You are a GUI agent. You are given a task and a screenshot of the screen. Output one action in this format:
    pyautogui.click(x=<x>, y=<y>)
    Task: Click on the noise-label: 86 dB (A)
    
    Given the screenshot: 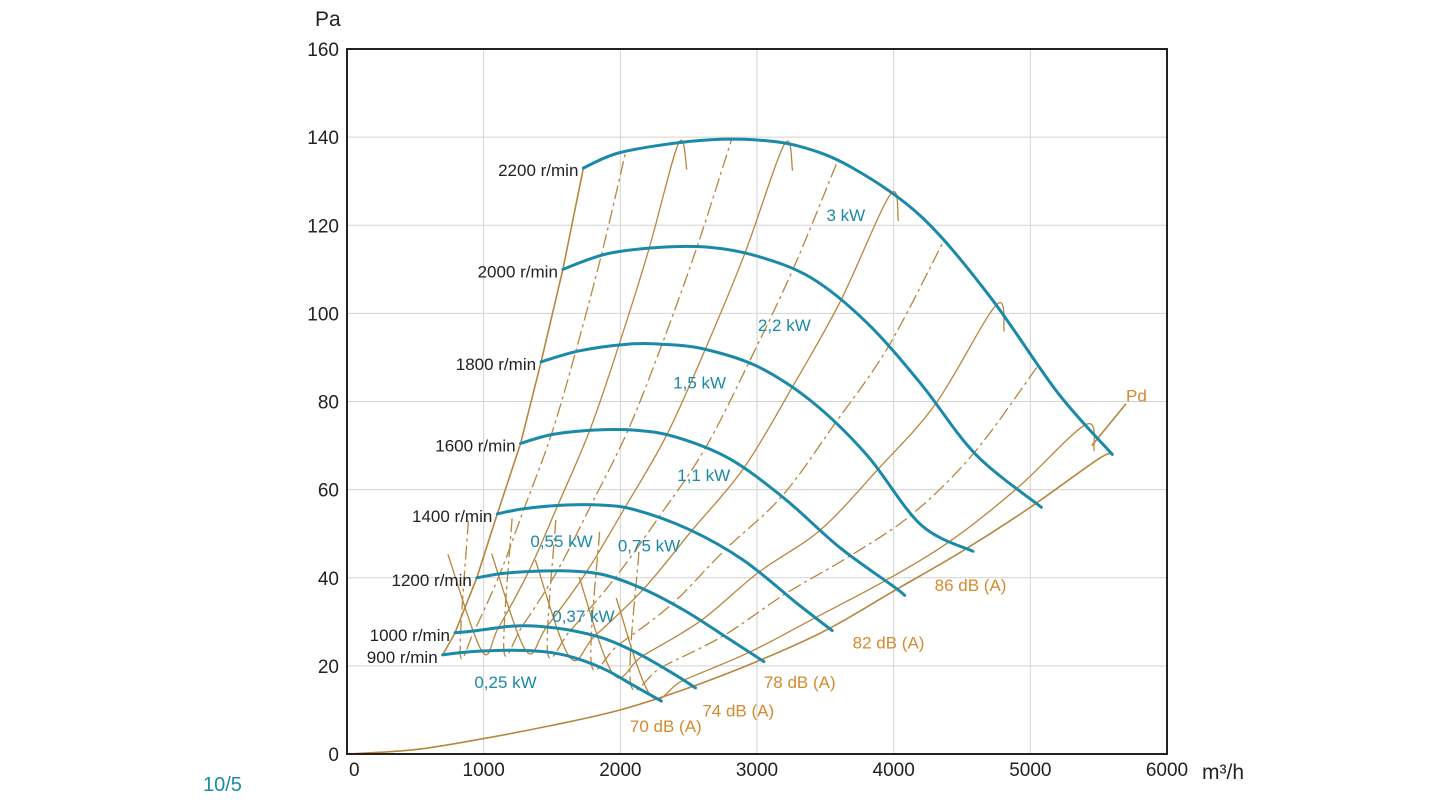 What is the action you would take?
    pyautogui.click(x=971, y=585)
    